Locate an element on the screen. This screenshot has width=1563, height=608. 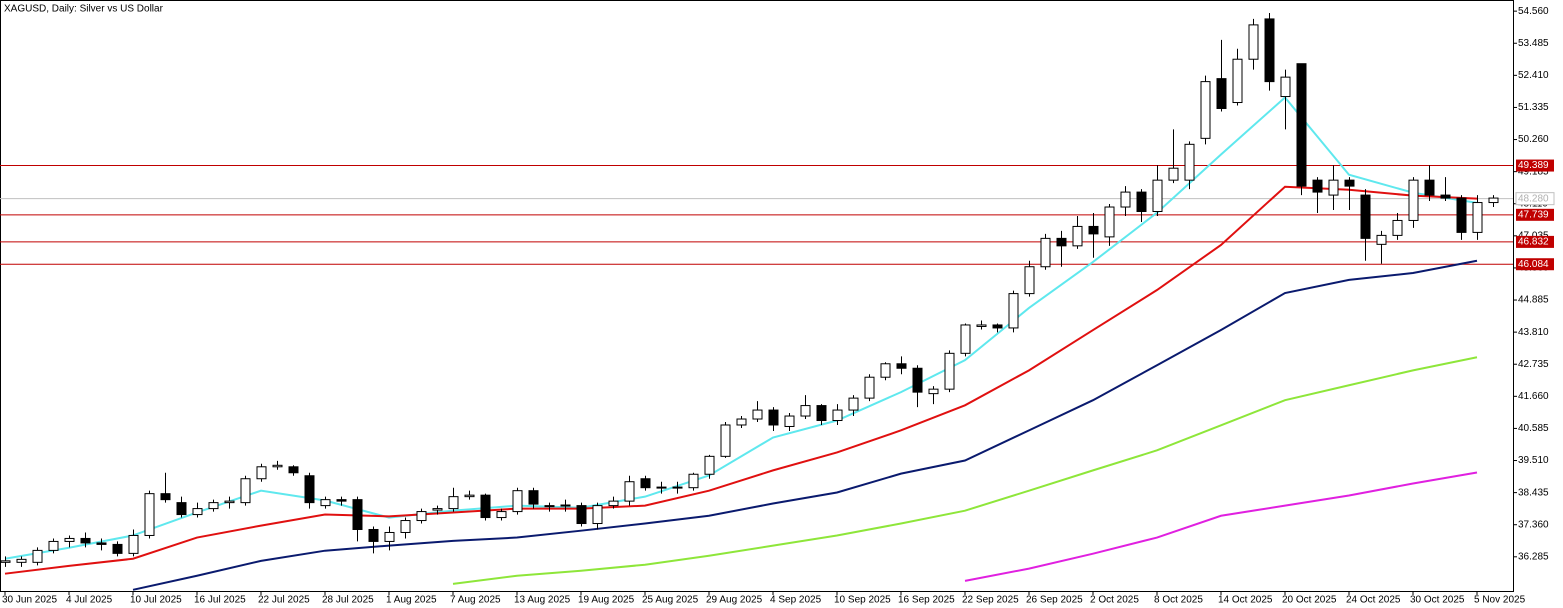
x-tick-label: 19 Aug 2025 is located at coordinates (606, 600).